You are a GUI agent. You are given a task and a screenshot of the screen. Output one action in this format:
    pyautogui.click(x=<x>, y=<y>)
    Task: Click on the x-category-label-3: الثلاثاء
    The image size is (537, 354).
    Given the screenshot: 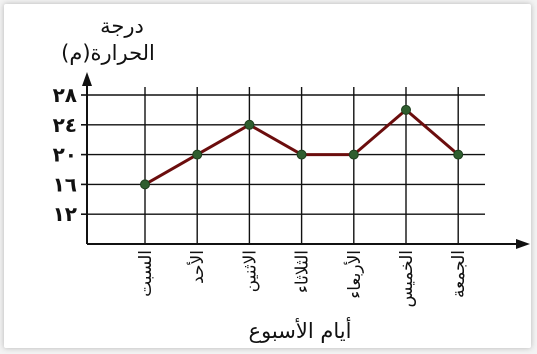 What is the action you would take?
    pyautogui.click(x=303, y=271)
    